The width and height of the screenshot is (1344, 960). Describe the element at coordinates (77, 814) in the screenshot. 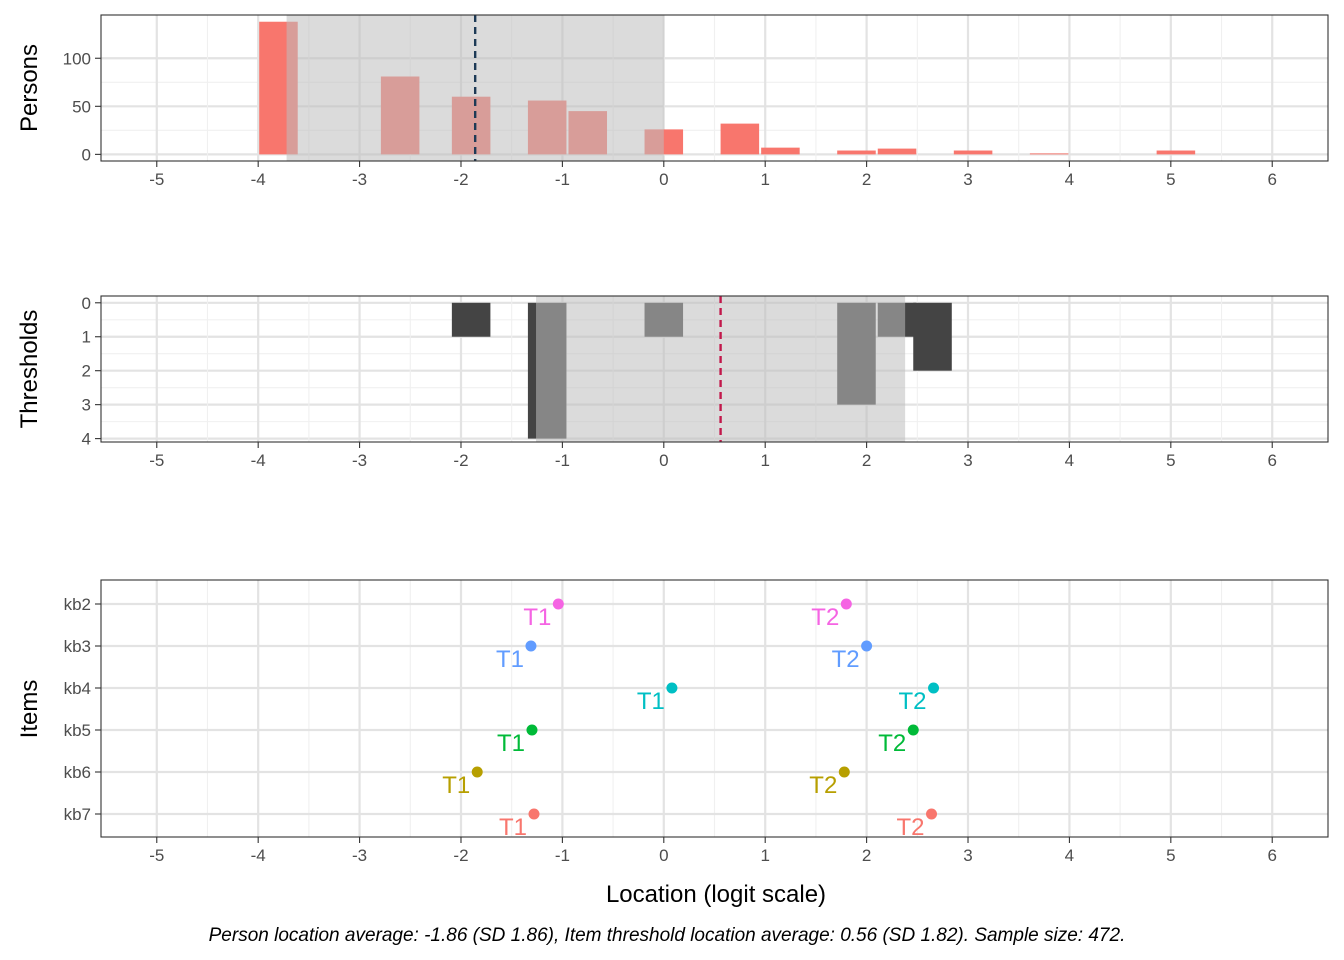

I see `item-label: kb7` at that location.